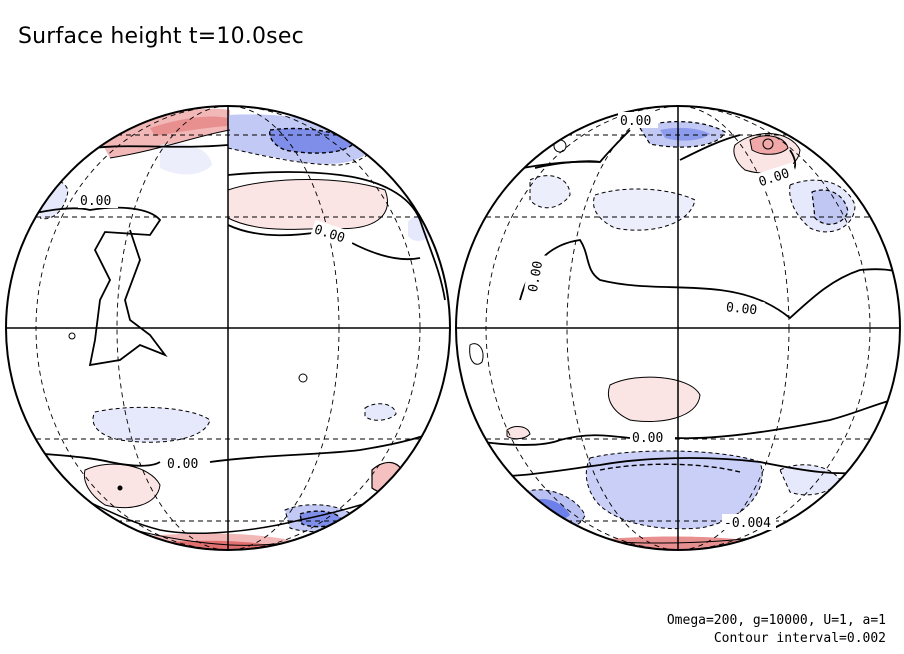 This screenshot has height=654, width=904. Describe the element at coordinates (536, 276) in the screenshot. I see `right-contour-label-3: 0.00` at that location.